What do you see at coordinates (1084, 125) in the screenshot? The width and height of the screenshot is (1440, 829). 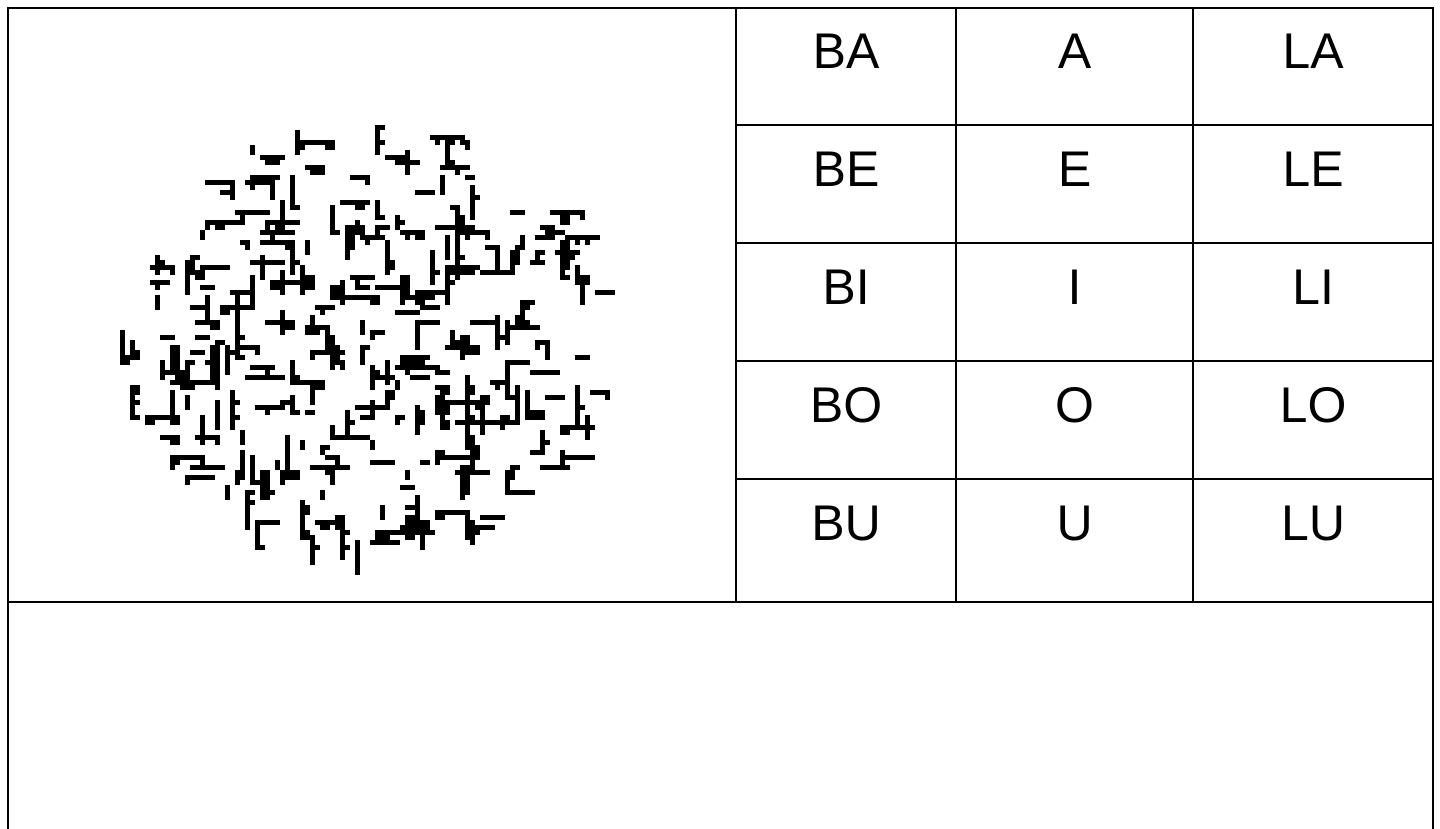 I see `border` at bounding box center [1084, 125].